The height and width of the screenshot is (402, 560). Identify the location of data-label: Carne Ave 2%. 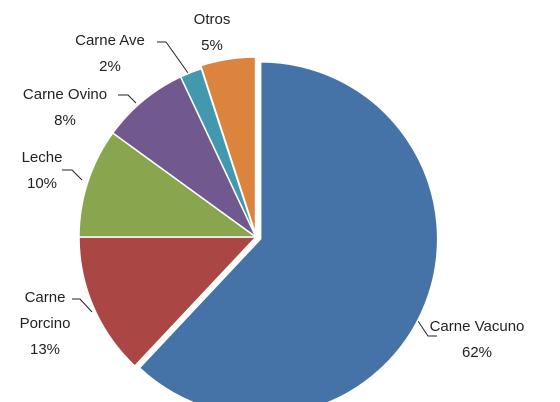
(110, 54).